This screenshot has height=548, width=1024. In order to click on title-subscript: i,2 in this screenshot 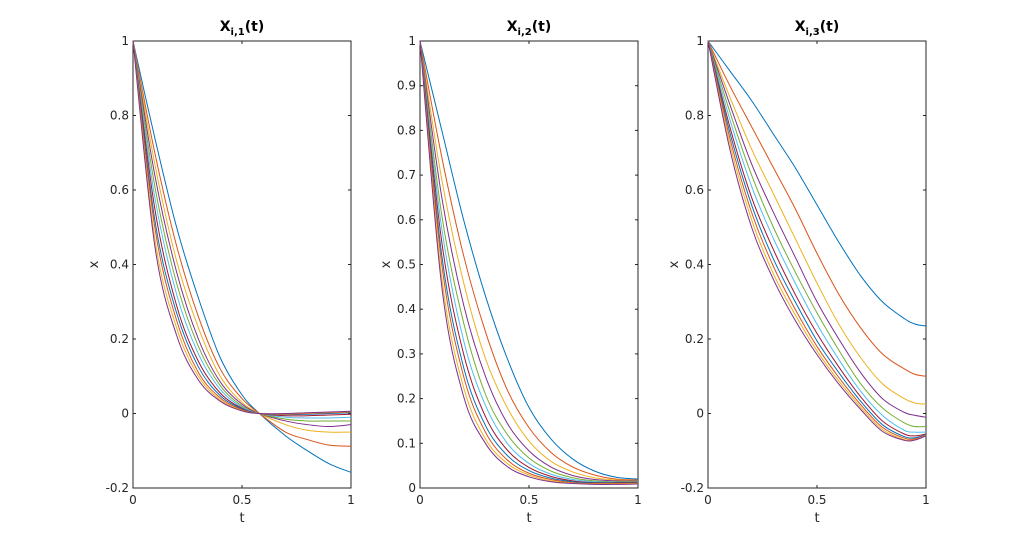, I will do `click(525, 32)`.